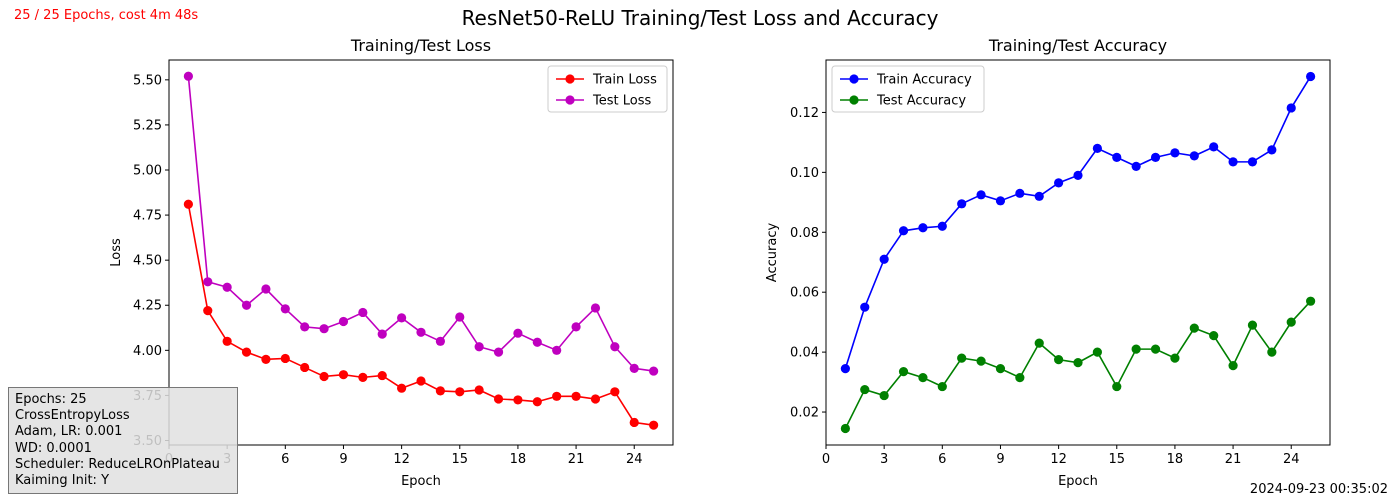 Image resolution: width=1400 pixels, height=500 pixels. Describe the element at coordinates (69, 432) in the screenshot. I see `config-optimizer: Adam, LR: 0.001` at that location.